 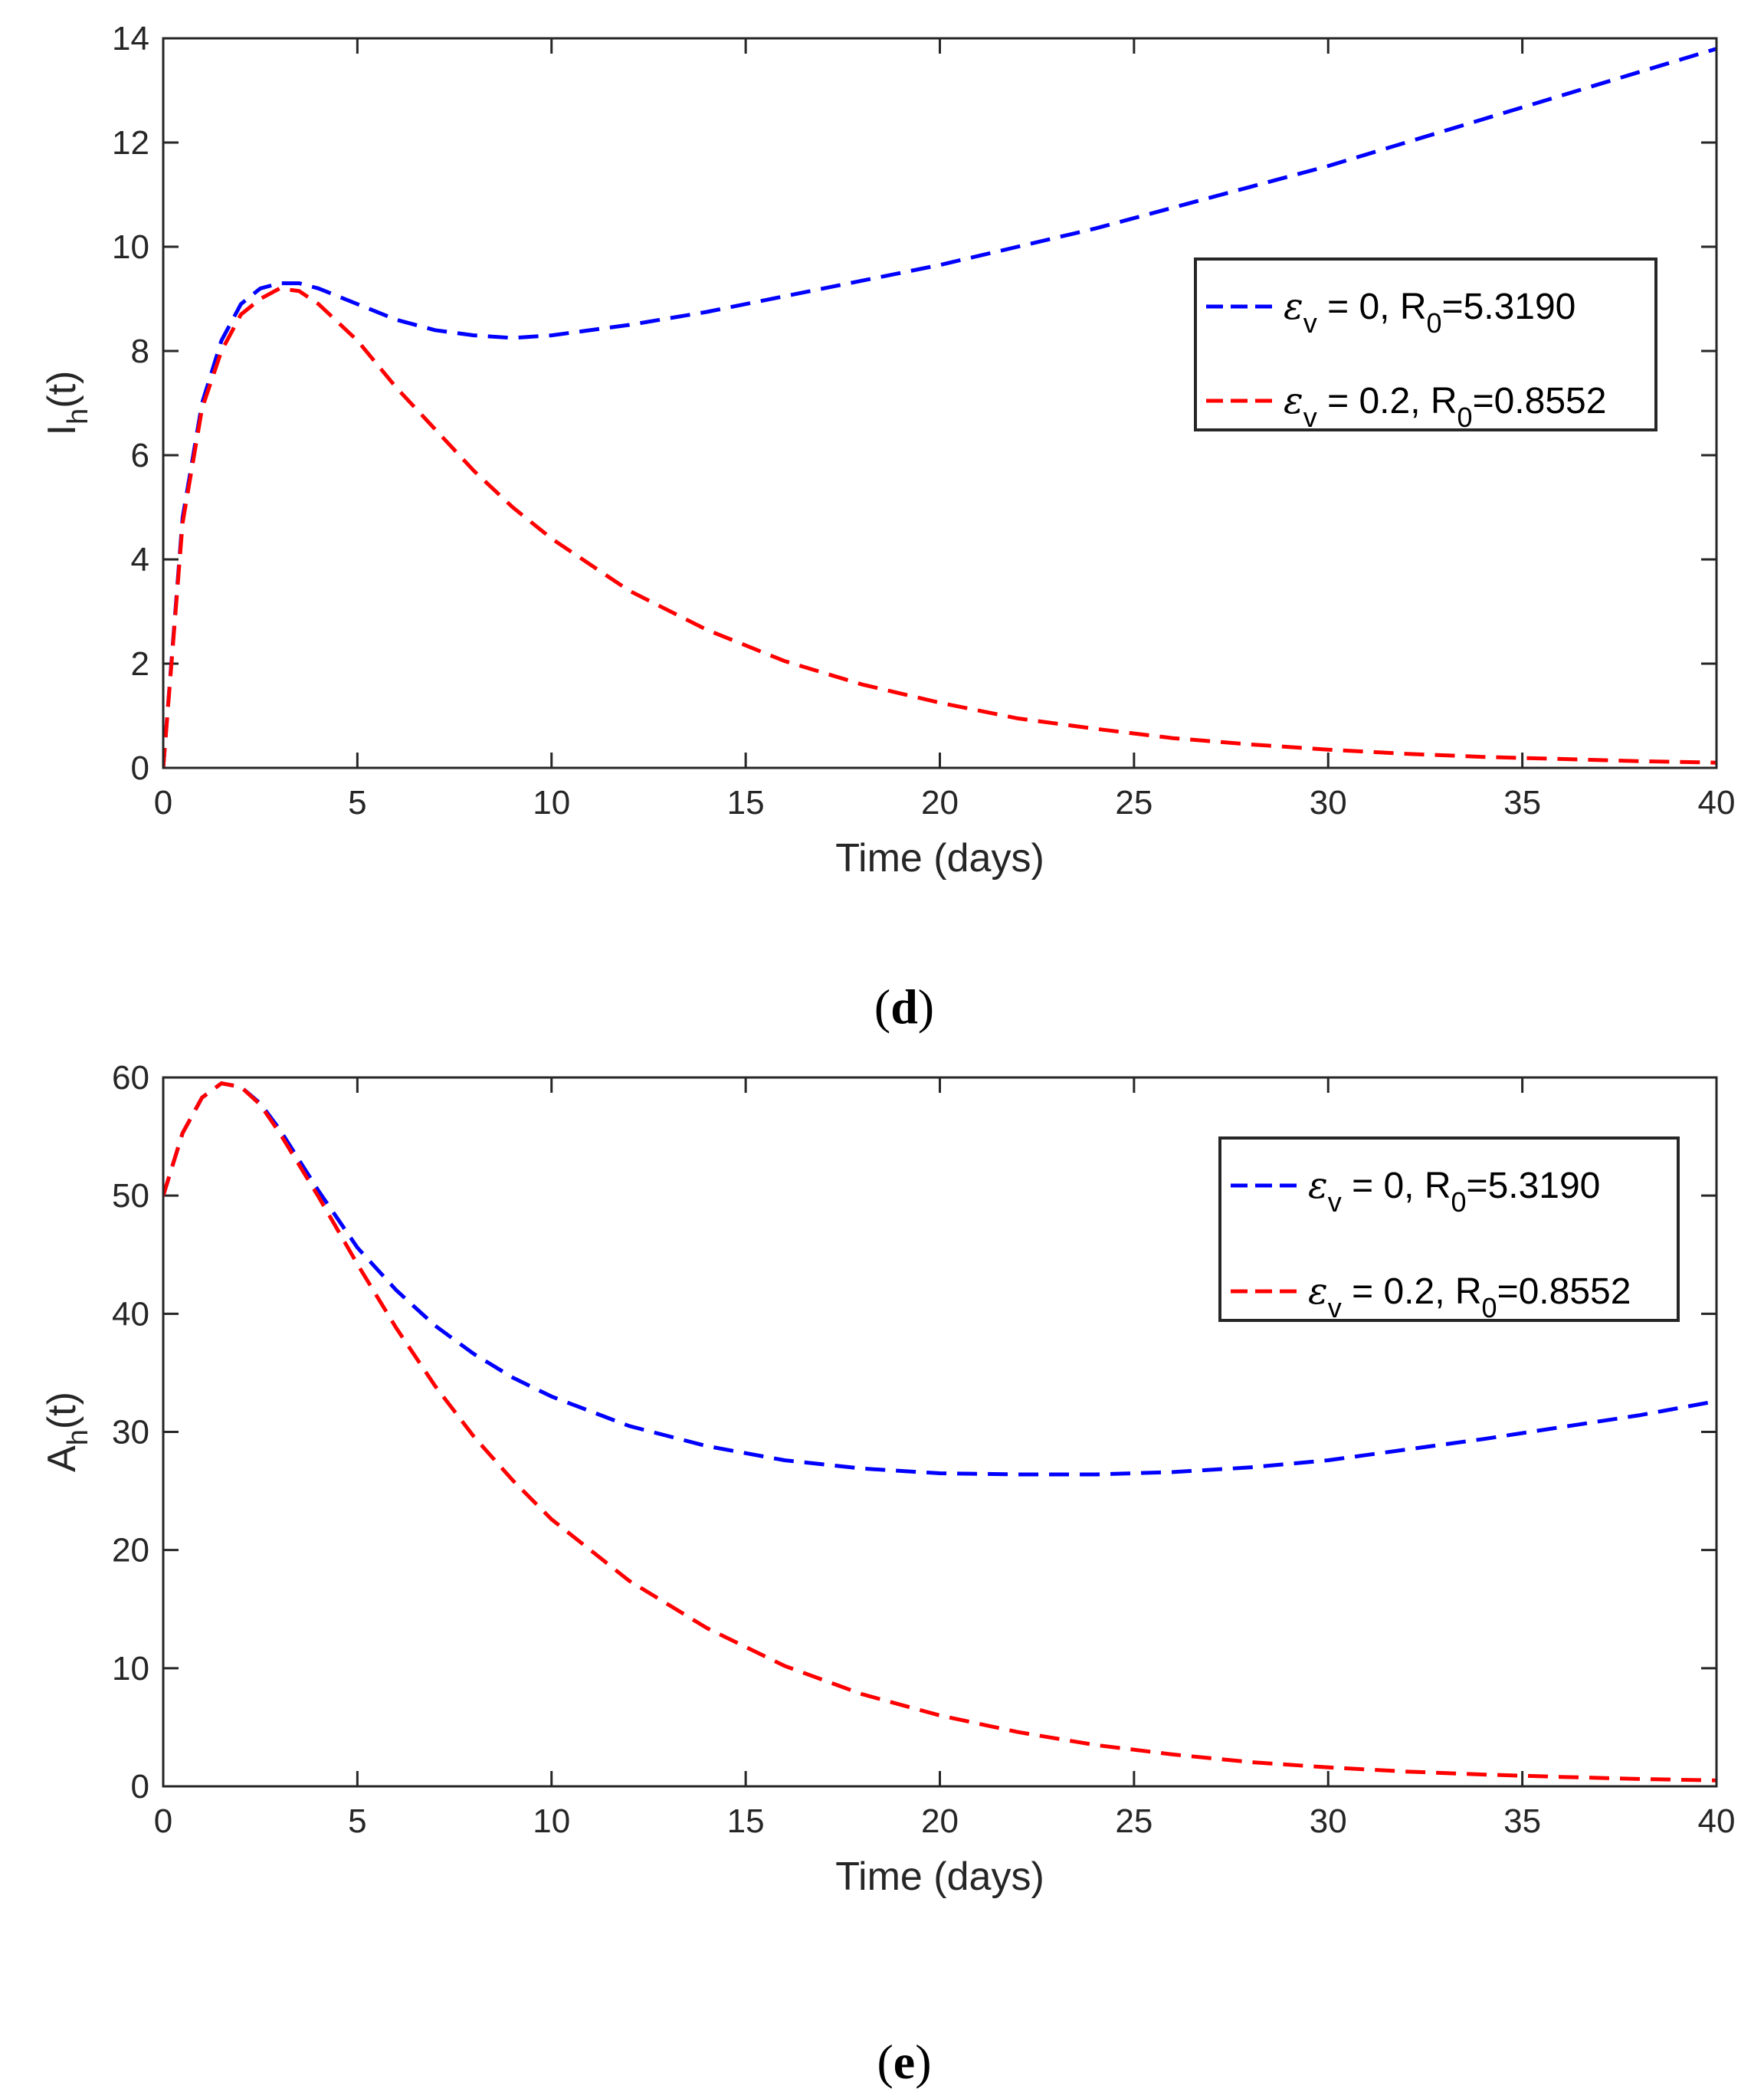 What do you see at coordinates (1328, 1821) in the screenshot?
I see `panel-e-x-tick-label: 30` at bounding box center [1328, 1821].